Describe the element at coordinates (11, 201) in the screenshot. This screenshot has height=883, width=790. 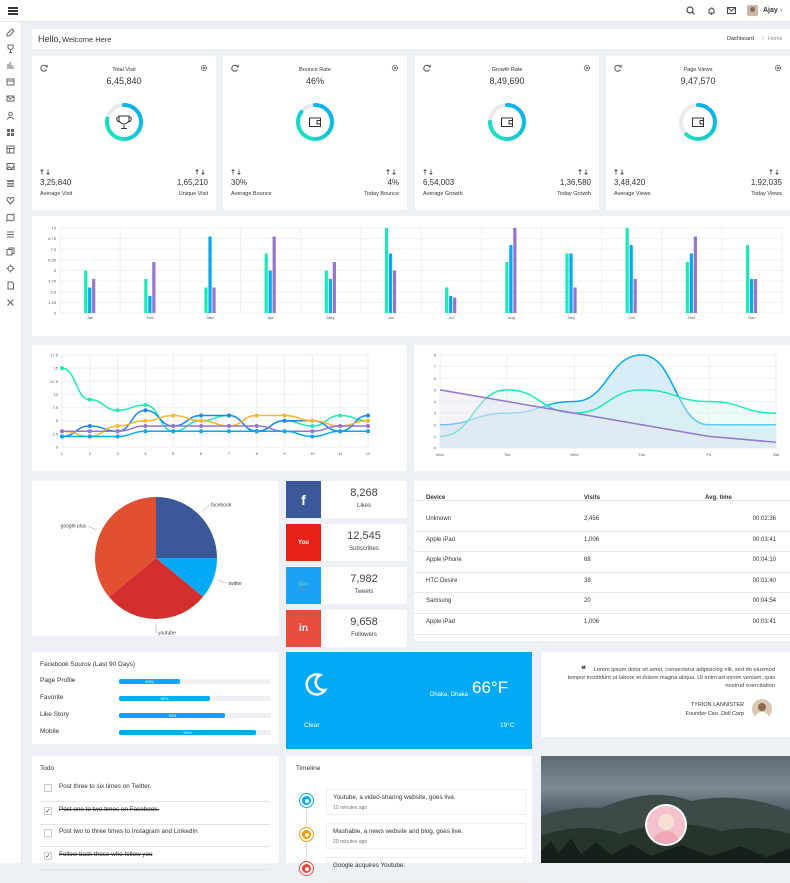
I see `heart-icon` at that location.